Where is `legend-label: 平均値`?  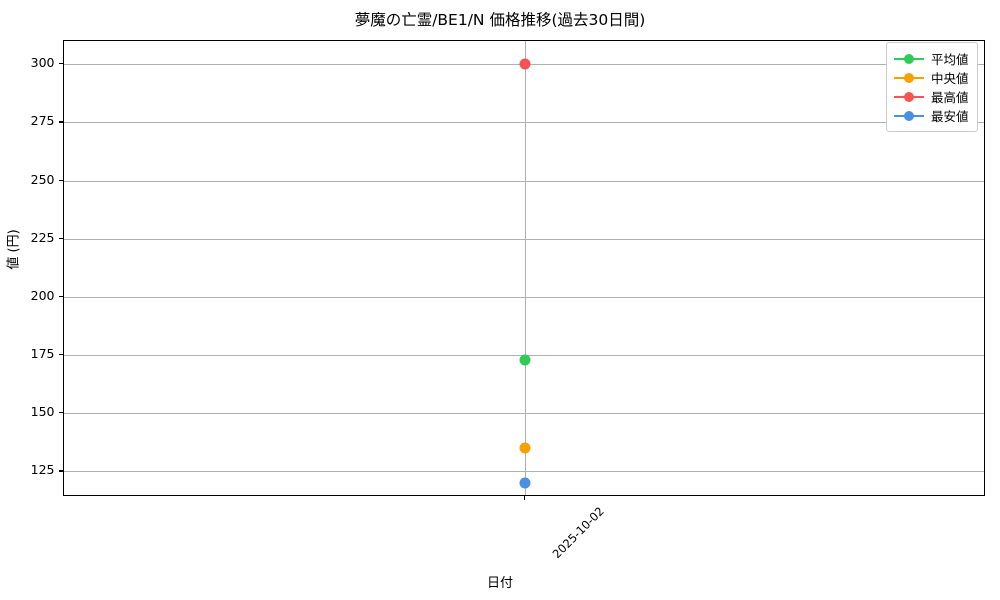
legend-label: 平均値 is located at coordinates (950, 59).